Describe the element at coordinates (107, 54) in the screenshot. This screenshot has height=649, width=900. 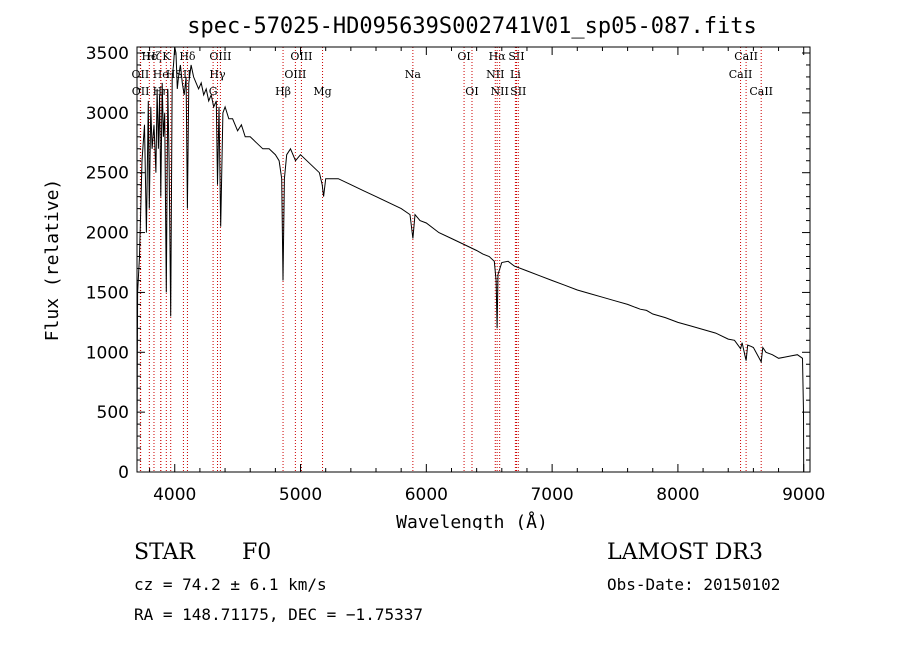
I see `y-tick-label: 3500` at that location.